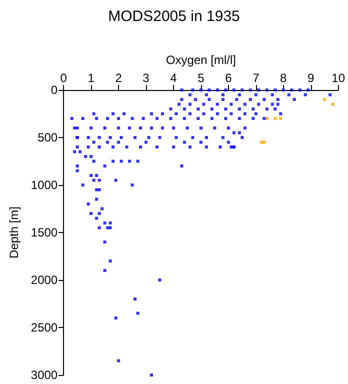 Image resolution: width=348 pixels, height=384 pixels. I want to click on chart-title: MODS2005 in 1935, so click(174, 16).